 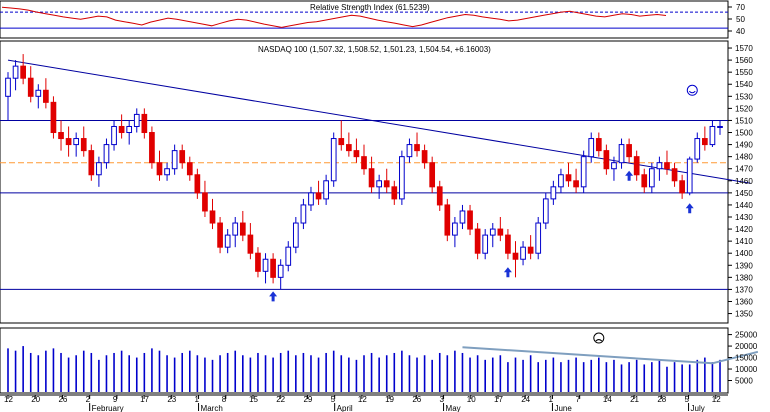 What do you see at coordinates (35, 399) in the screenshot?
I see `x-tick-label: 20` at bounding box center [35, 399].